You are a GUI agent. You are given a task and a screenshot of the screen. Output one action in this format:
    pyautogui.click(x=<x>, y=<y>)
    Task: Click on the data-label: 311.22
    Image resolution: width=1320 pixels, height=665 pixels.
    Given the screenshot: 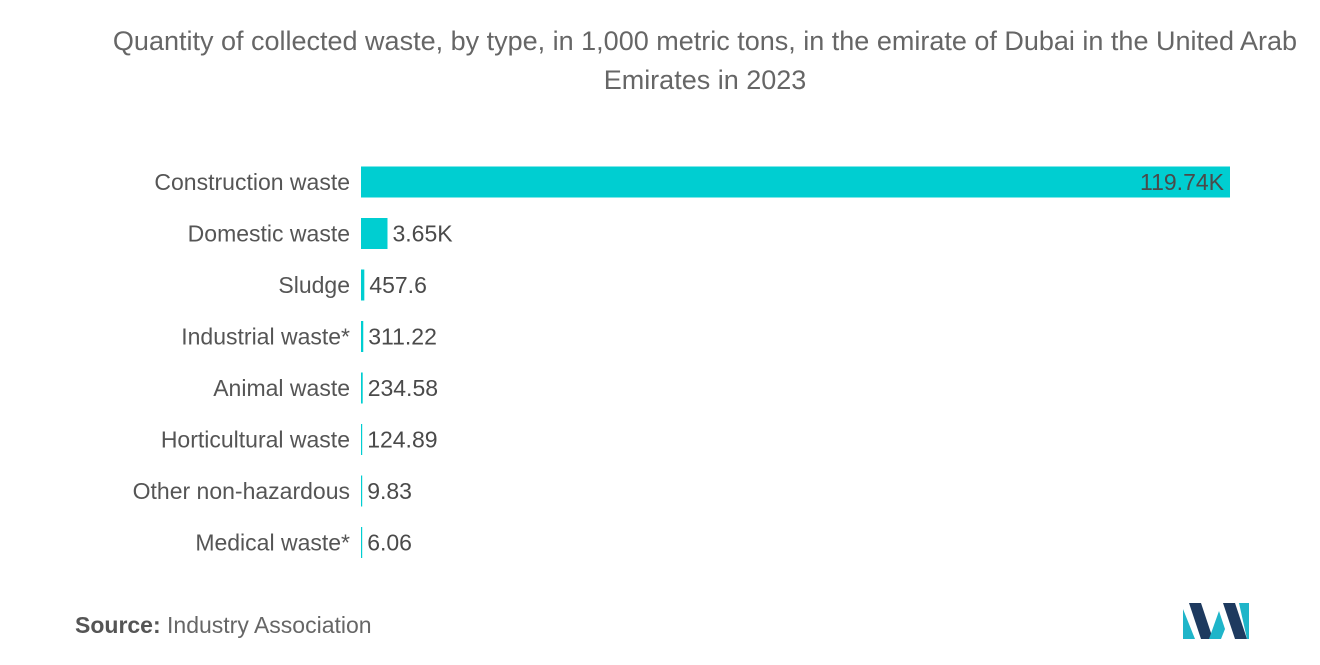 What is the action you would take?
    pyautogui.click(x=402, y=337)
    